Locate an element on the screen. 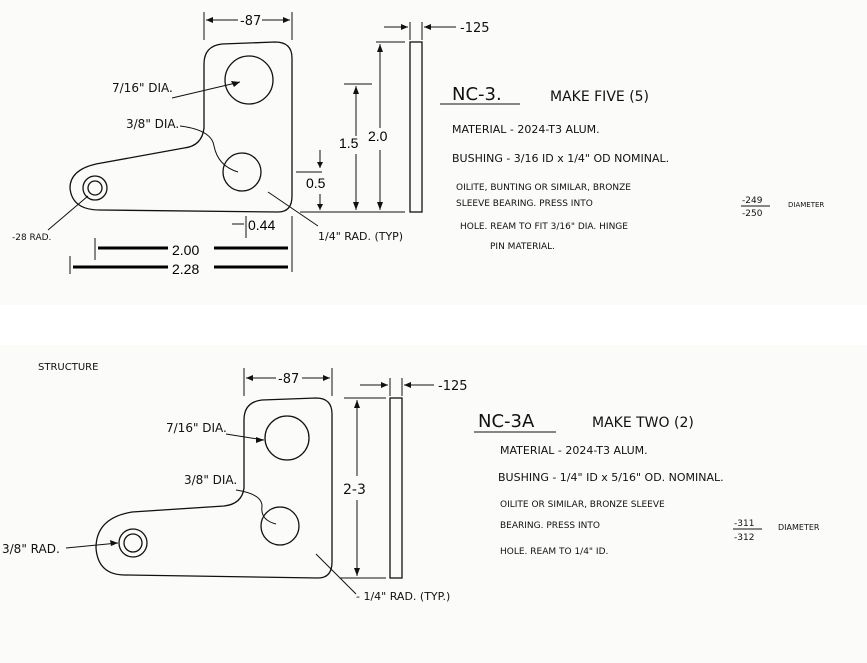  nc3a-leaders is located at coordinates (211, 514).